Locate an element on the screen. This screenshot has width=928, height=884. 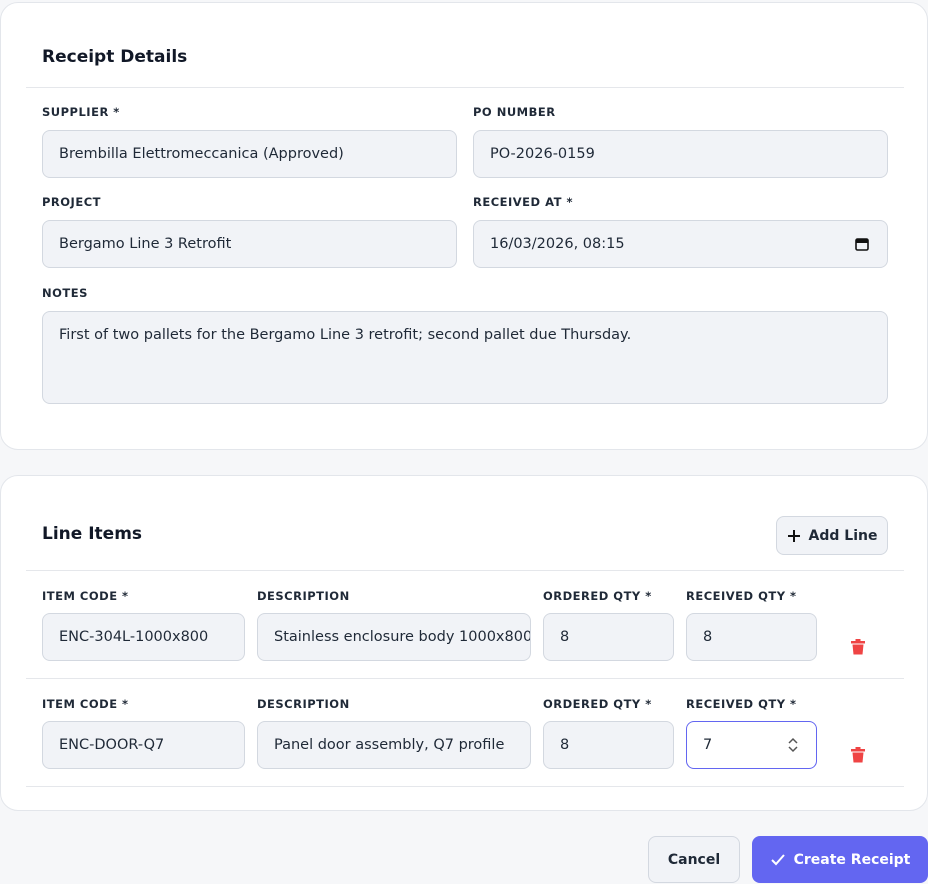
create-receipt-button: Create Receipt is located at coordinates (840, 859).